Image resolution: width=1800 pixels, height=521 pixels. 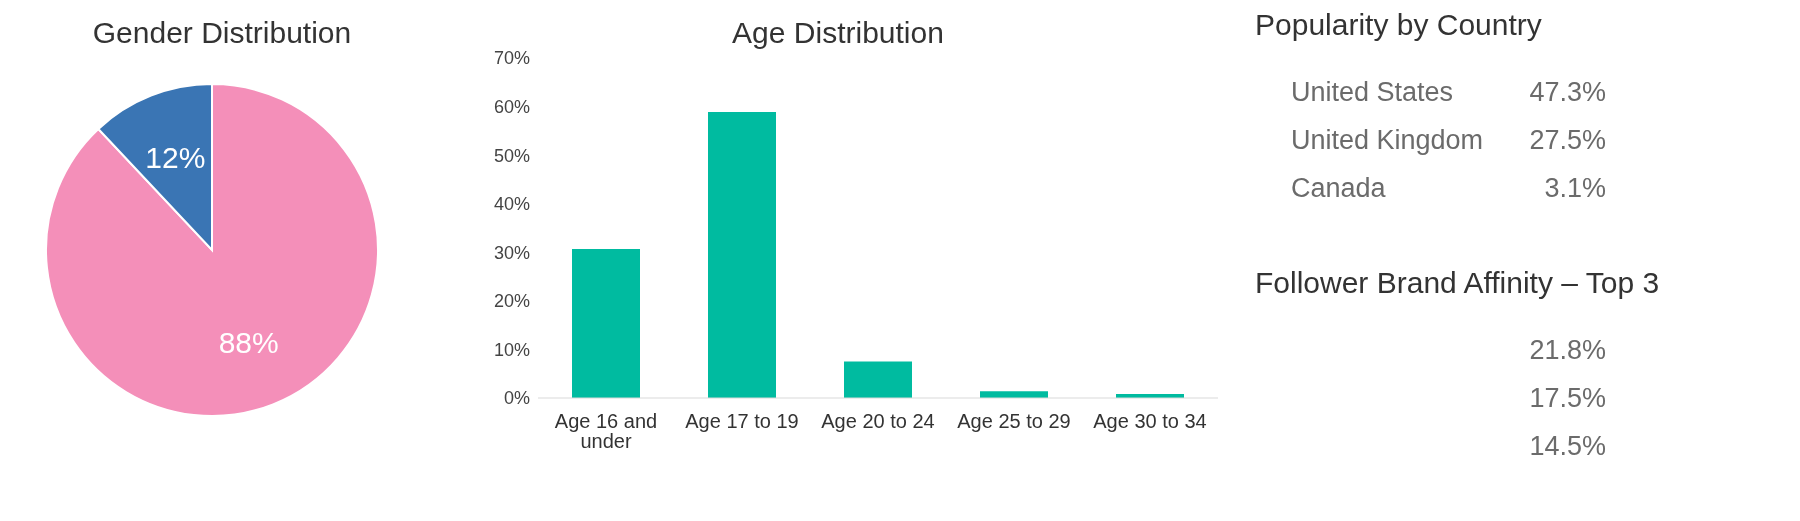 I want to click on pie-slice, so click(x=212, y=250).